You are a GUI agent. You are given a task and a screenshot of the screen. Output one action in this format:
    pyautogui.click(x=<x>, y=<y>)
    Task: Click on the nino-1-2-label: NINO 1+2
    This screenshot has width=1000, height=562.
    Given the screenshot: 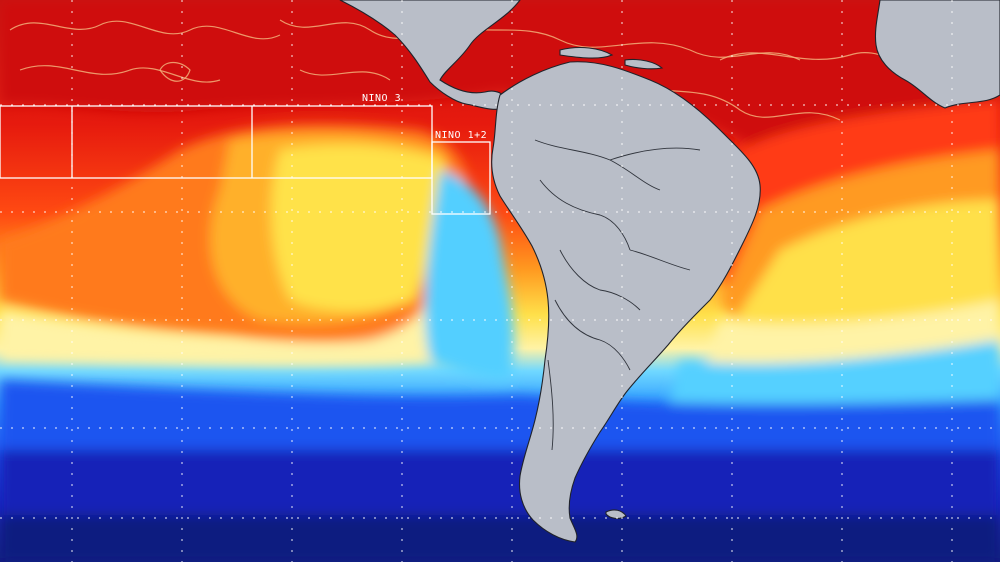 What is the action you would take?
    pyautogui.click(x=461, y=135)
    